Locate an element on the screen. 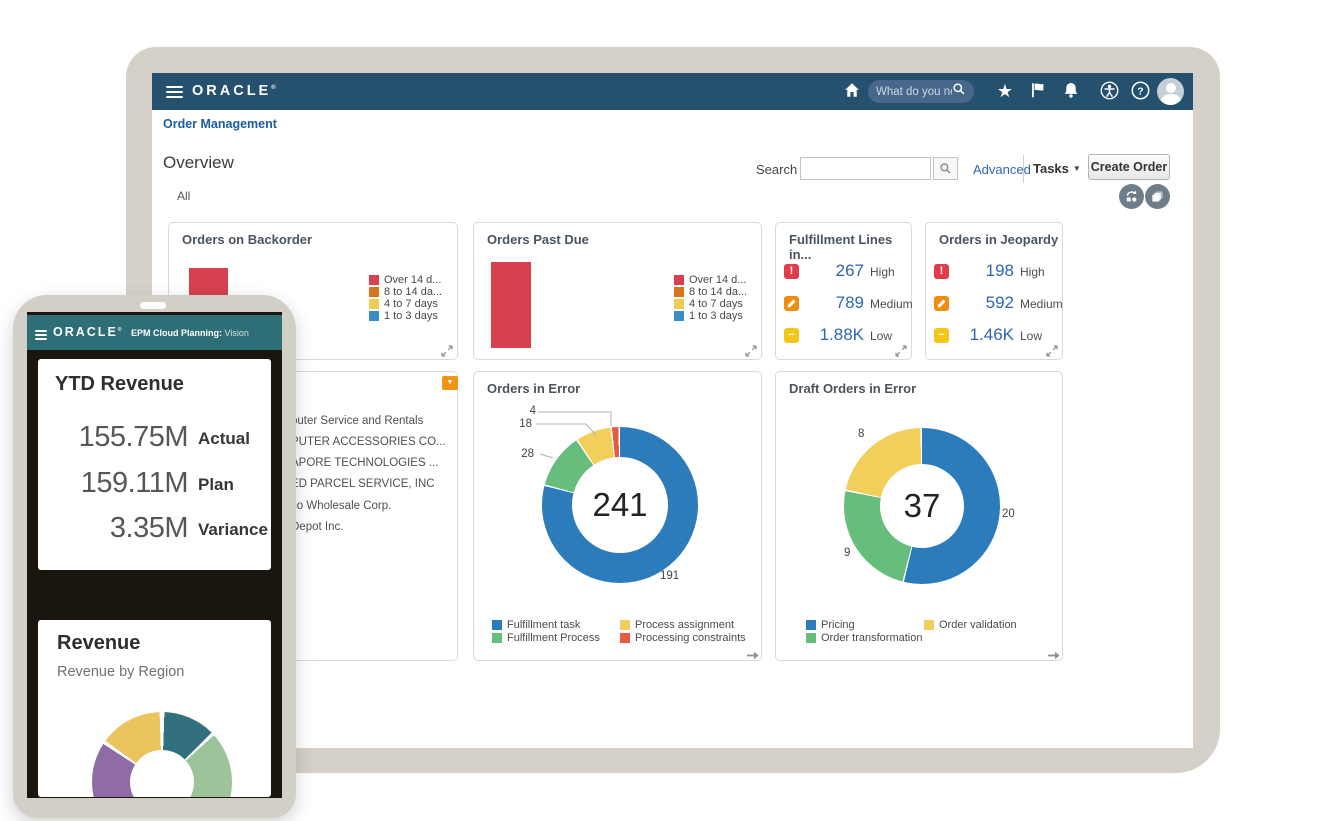 The height and width of the screenshot is (821, 1344). legend-item: Pricing is located at coordinates (830, 625).